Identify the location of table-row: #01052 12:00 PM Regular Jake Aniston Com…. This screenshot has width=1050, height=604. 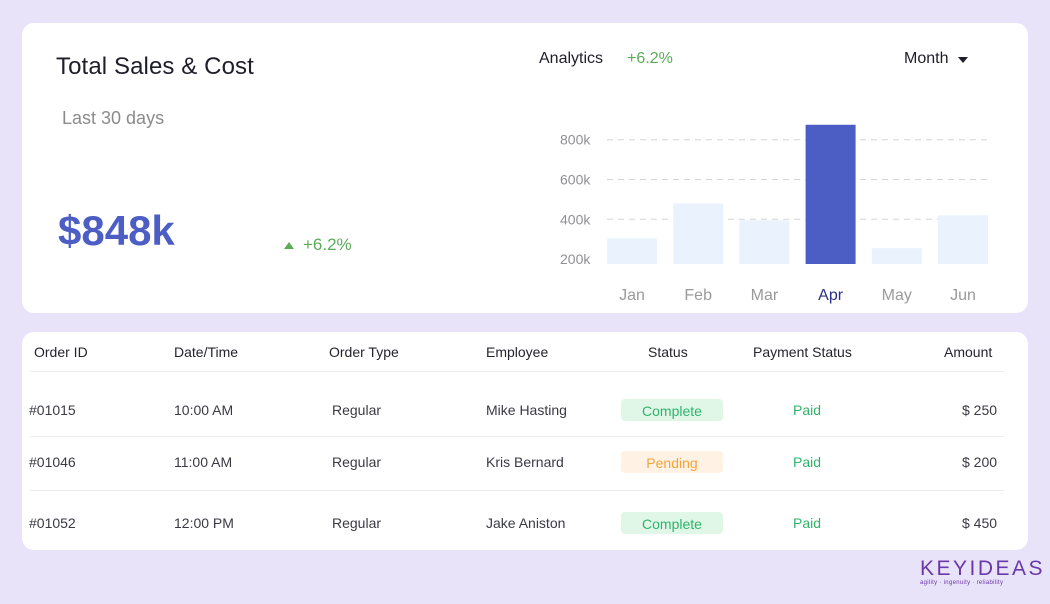
(525, 524).